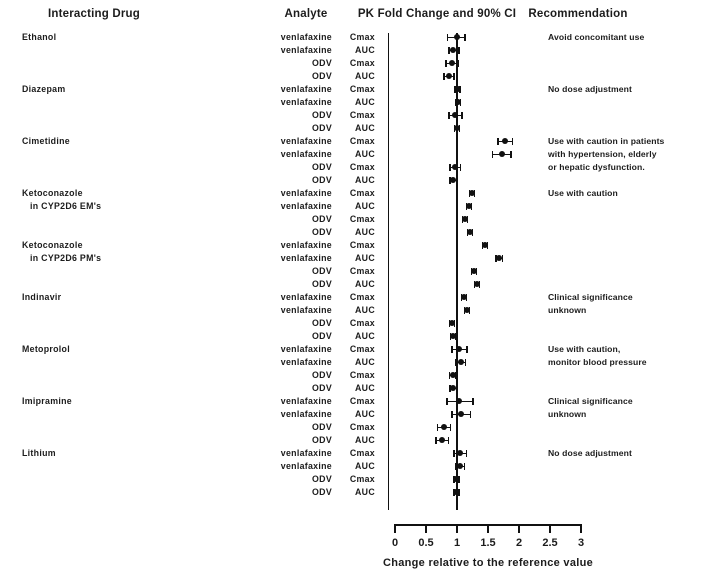 This screenshot has height=583, width=718. Describe the element at coordinates (567, 414) in the screenshot. I see `recommendation-line: unknown` at that location.